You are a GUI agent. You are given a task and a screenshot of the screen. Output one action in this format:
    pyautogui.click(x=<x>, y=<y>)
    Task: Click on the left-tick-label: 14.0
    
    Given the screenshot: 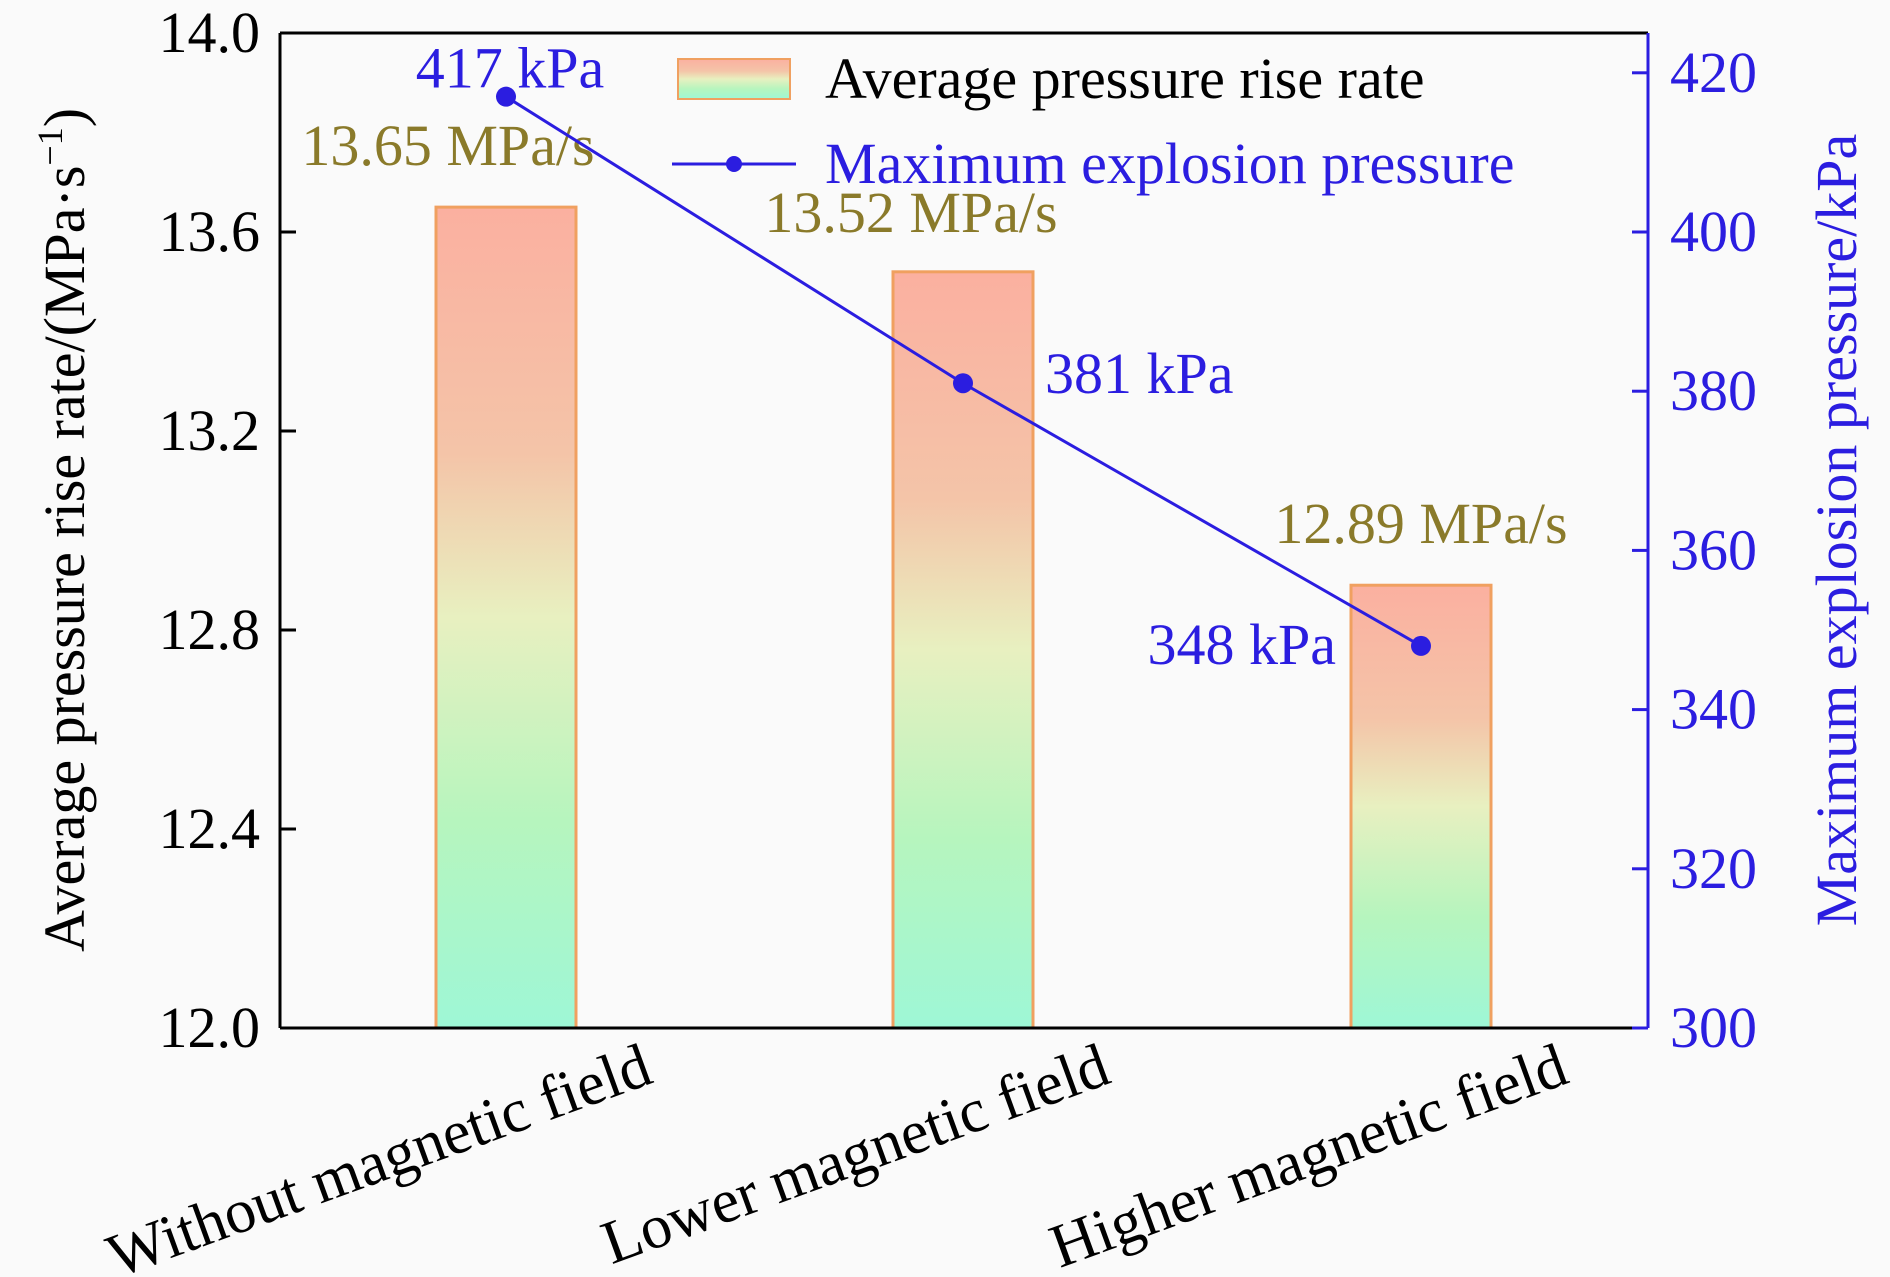 What is the action you would take?
    pyautogui.click(x=210, y=32)
    